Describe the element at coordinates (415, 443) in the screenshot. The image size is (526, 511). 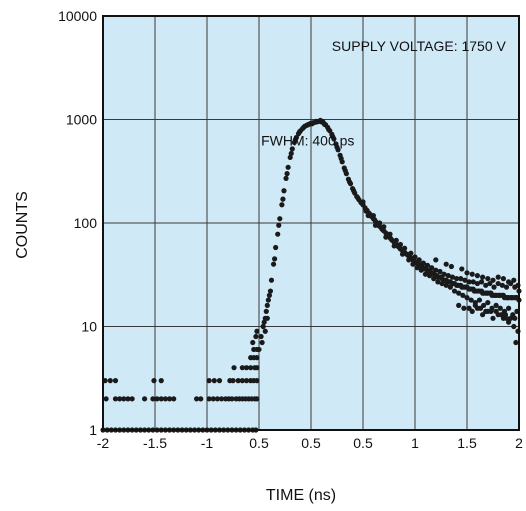
I see `x-tick-label: 1` at that location.